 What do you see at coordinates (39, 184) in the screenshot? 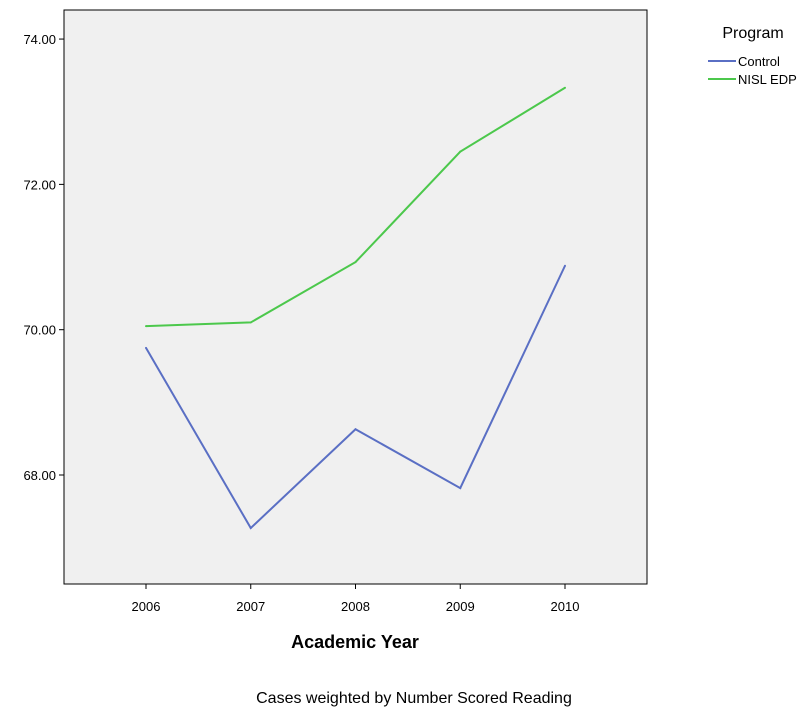
I see `y-tick-label: 72.00` at bounding box center [39, 184].